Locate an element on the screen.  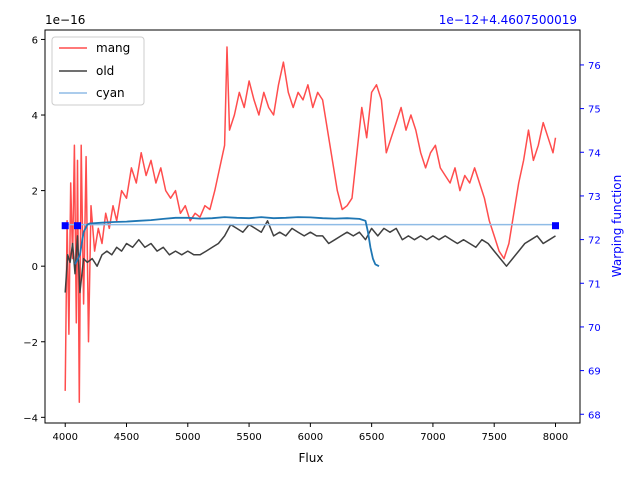
x-tick-label: 6500 is located at coordinates (371, 437).